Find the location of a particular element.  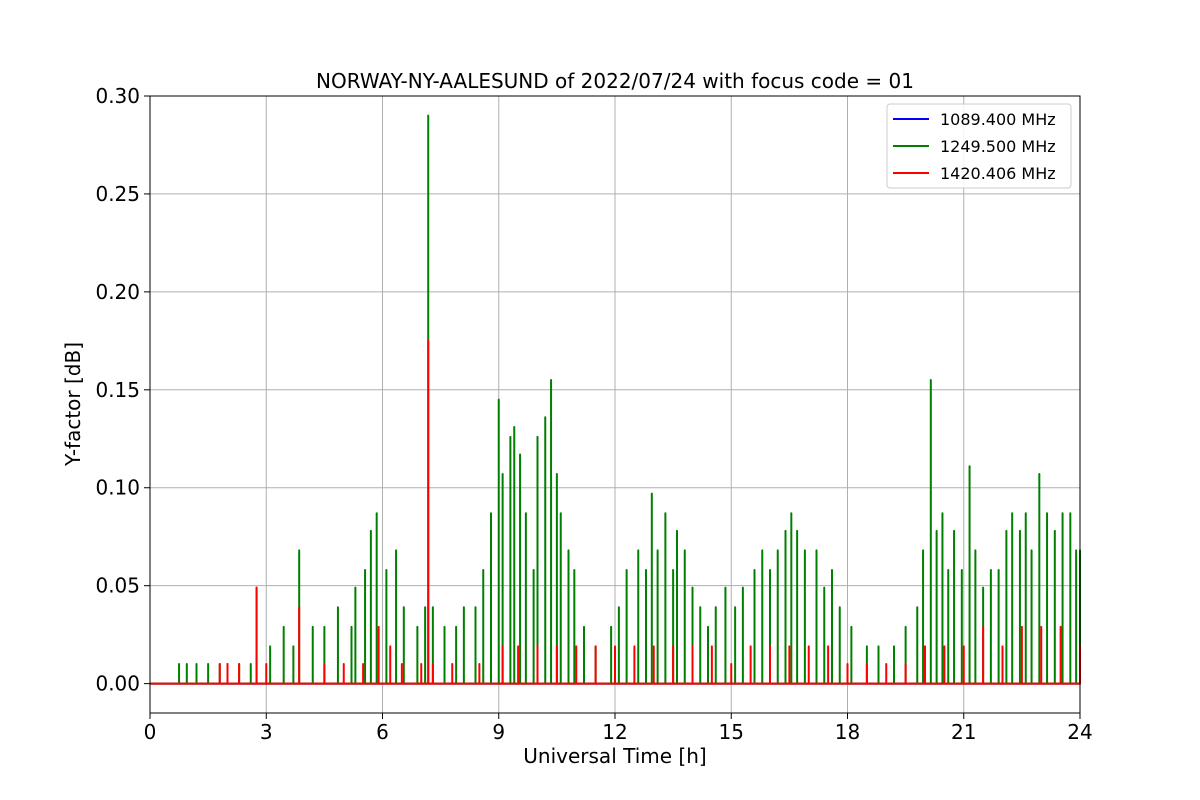

x-ticks: 0 3 6 9 12 15 18 21 24 is located at coordinates (618, 728).